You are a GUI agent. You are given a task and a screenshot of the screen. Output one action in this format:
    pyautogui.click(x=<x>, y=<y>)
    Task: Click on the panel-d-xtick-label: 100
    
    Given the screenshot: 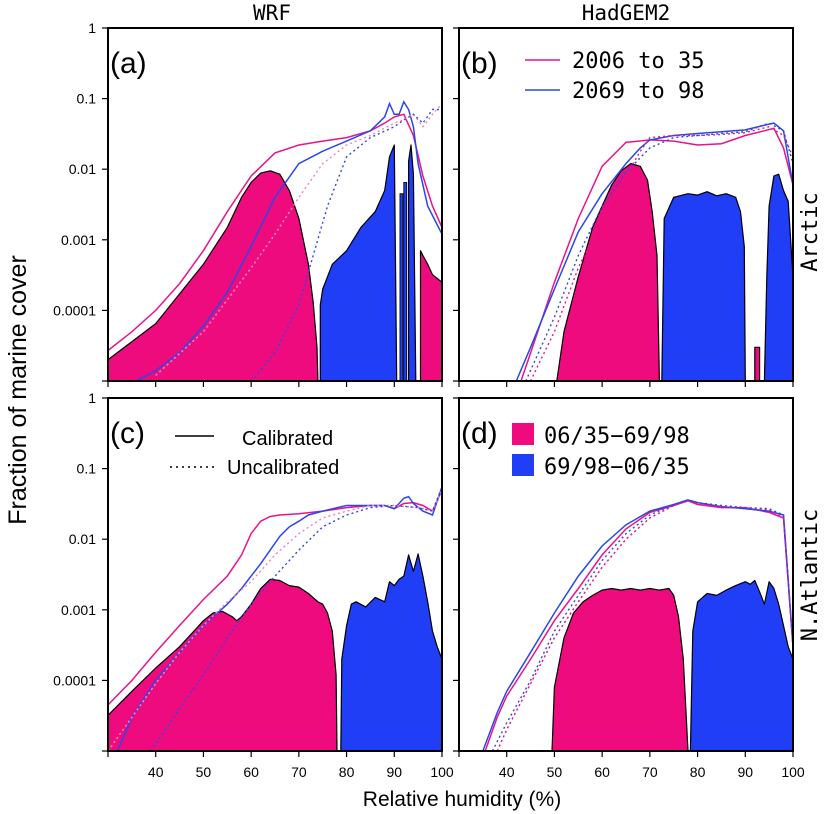 What is the action you would take?
    pyautogui.click(x=793, y=772)
    